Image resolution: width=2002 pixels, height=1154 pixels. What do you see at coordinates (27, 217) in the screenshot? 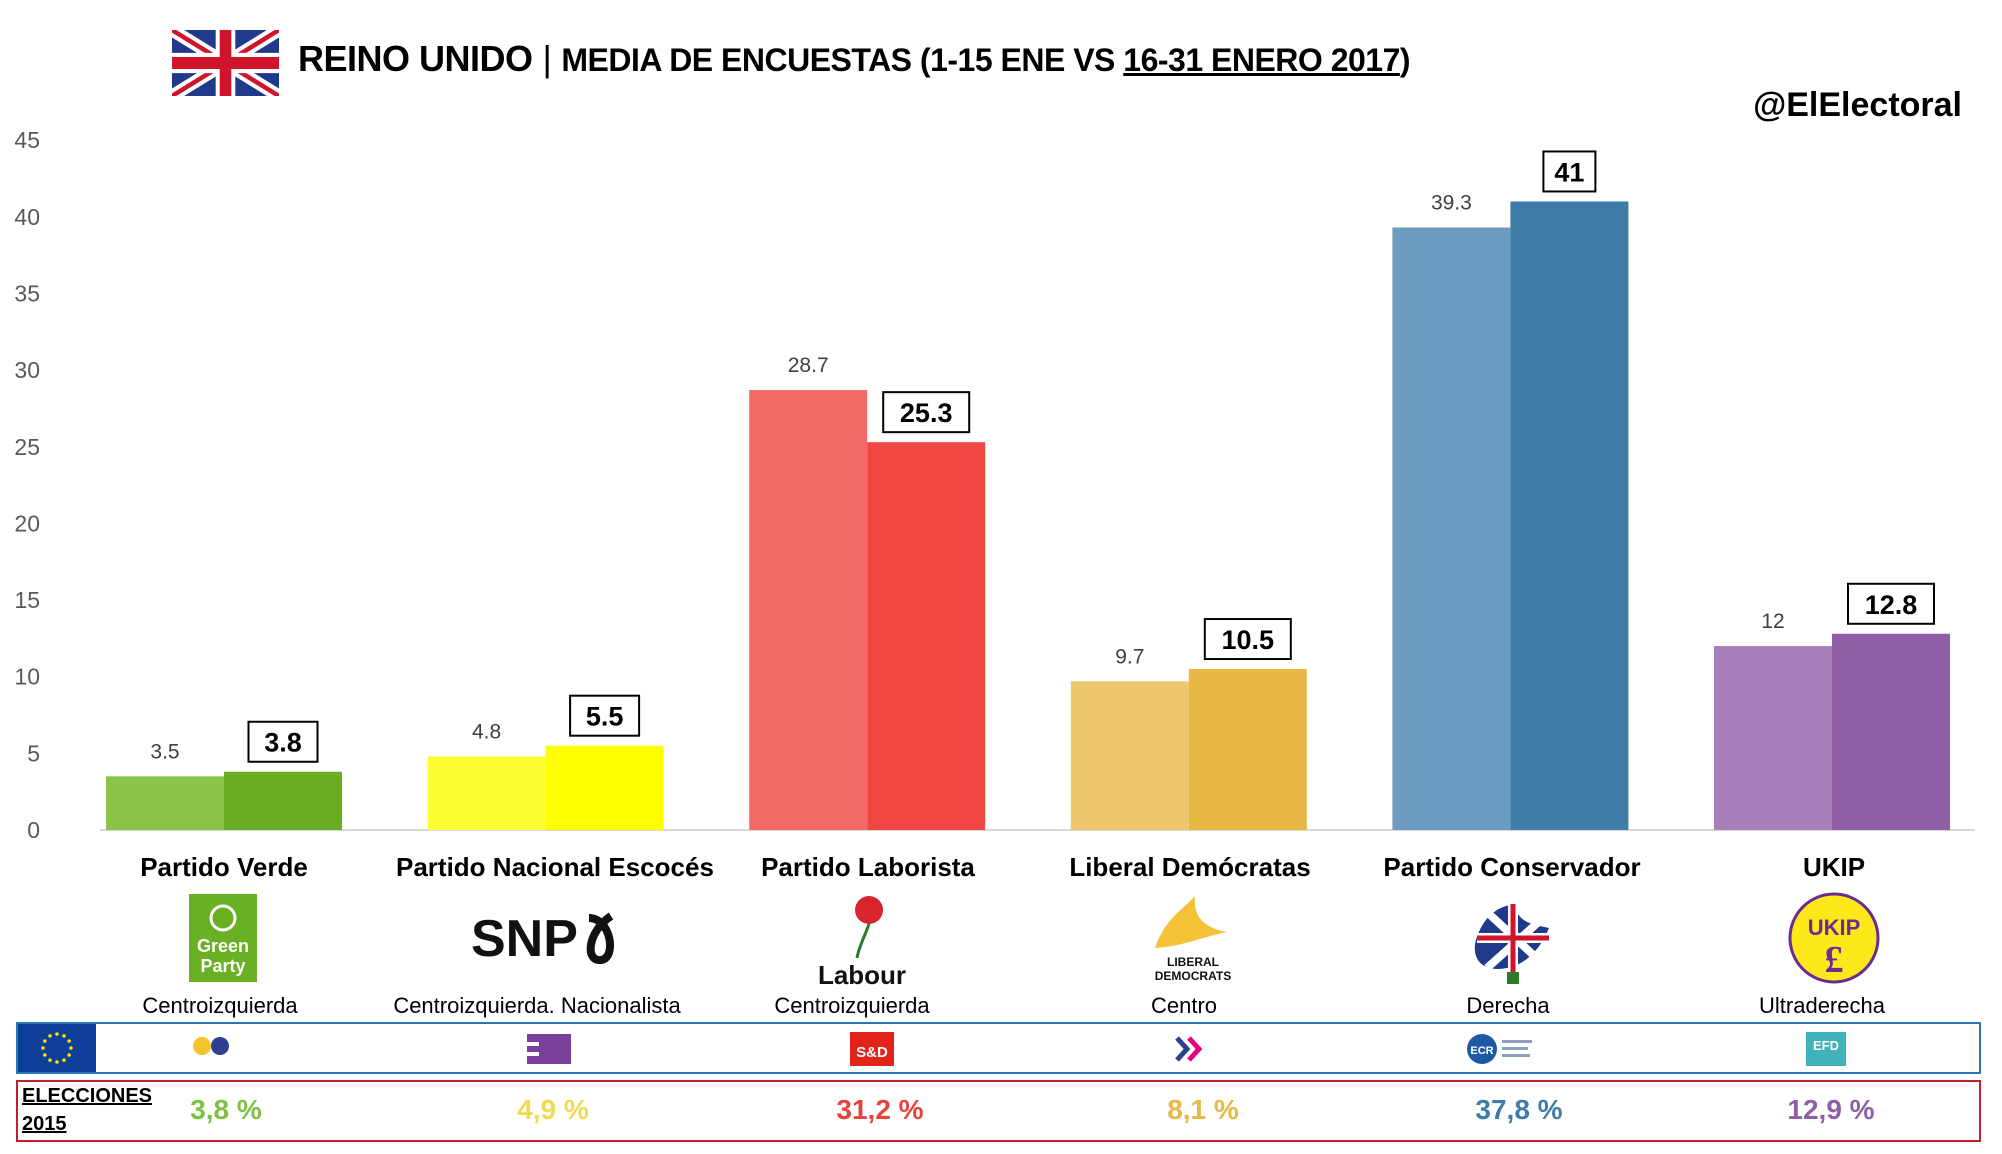
I see `y-tick-label: 40` at bounding box center [27, 217].